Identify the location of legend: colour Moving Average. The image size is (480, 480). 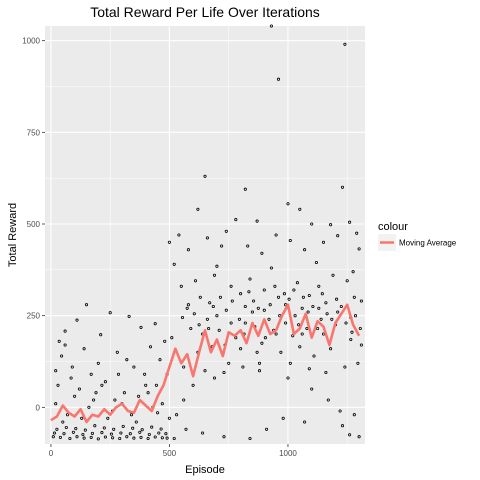
(417, 236).